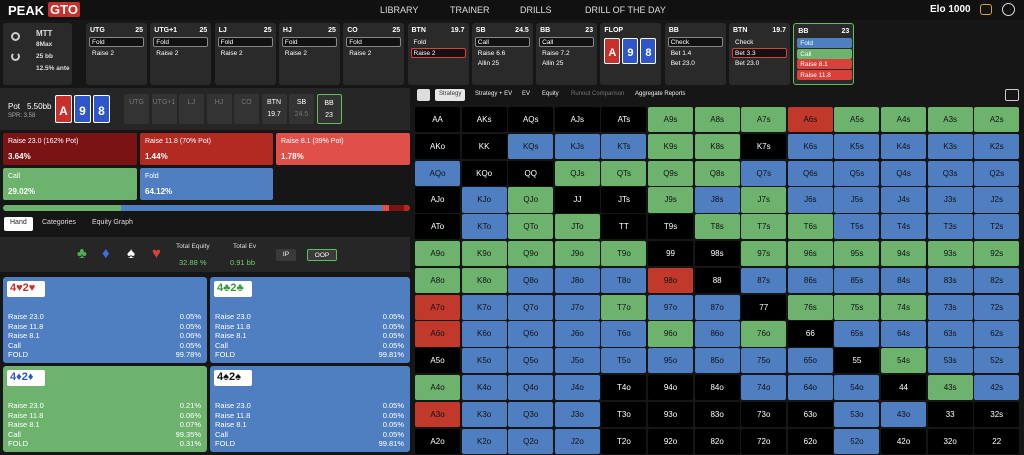  What do you see at coordinates (857, 388) in the screenshot?
I see `hand-cell: 54o` at bounding box center [857, 388].